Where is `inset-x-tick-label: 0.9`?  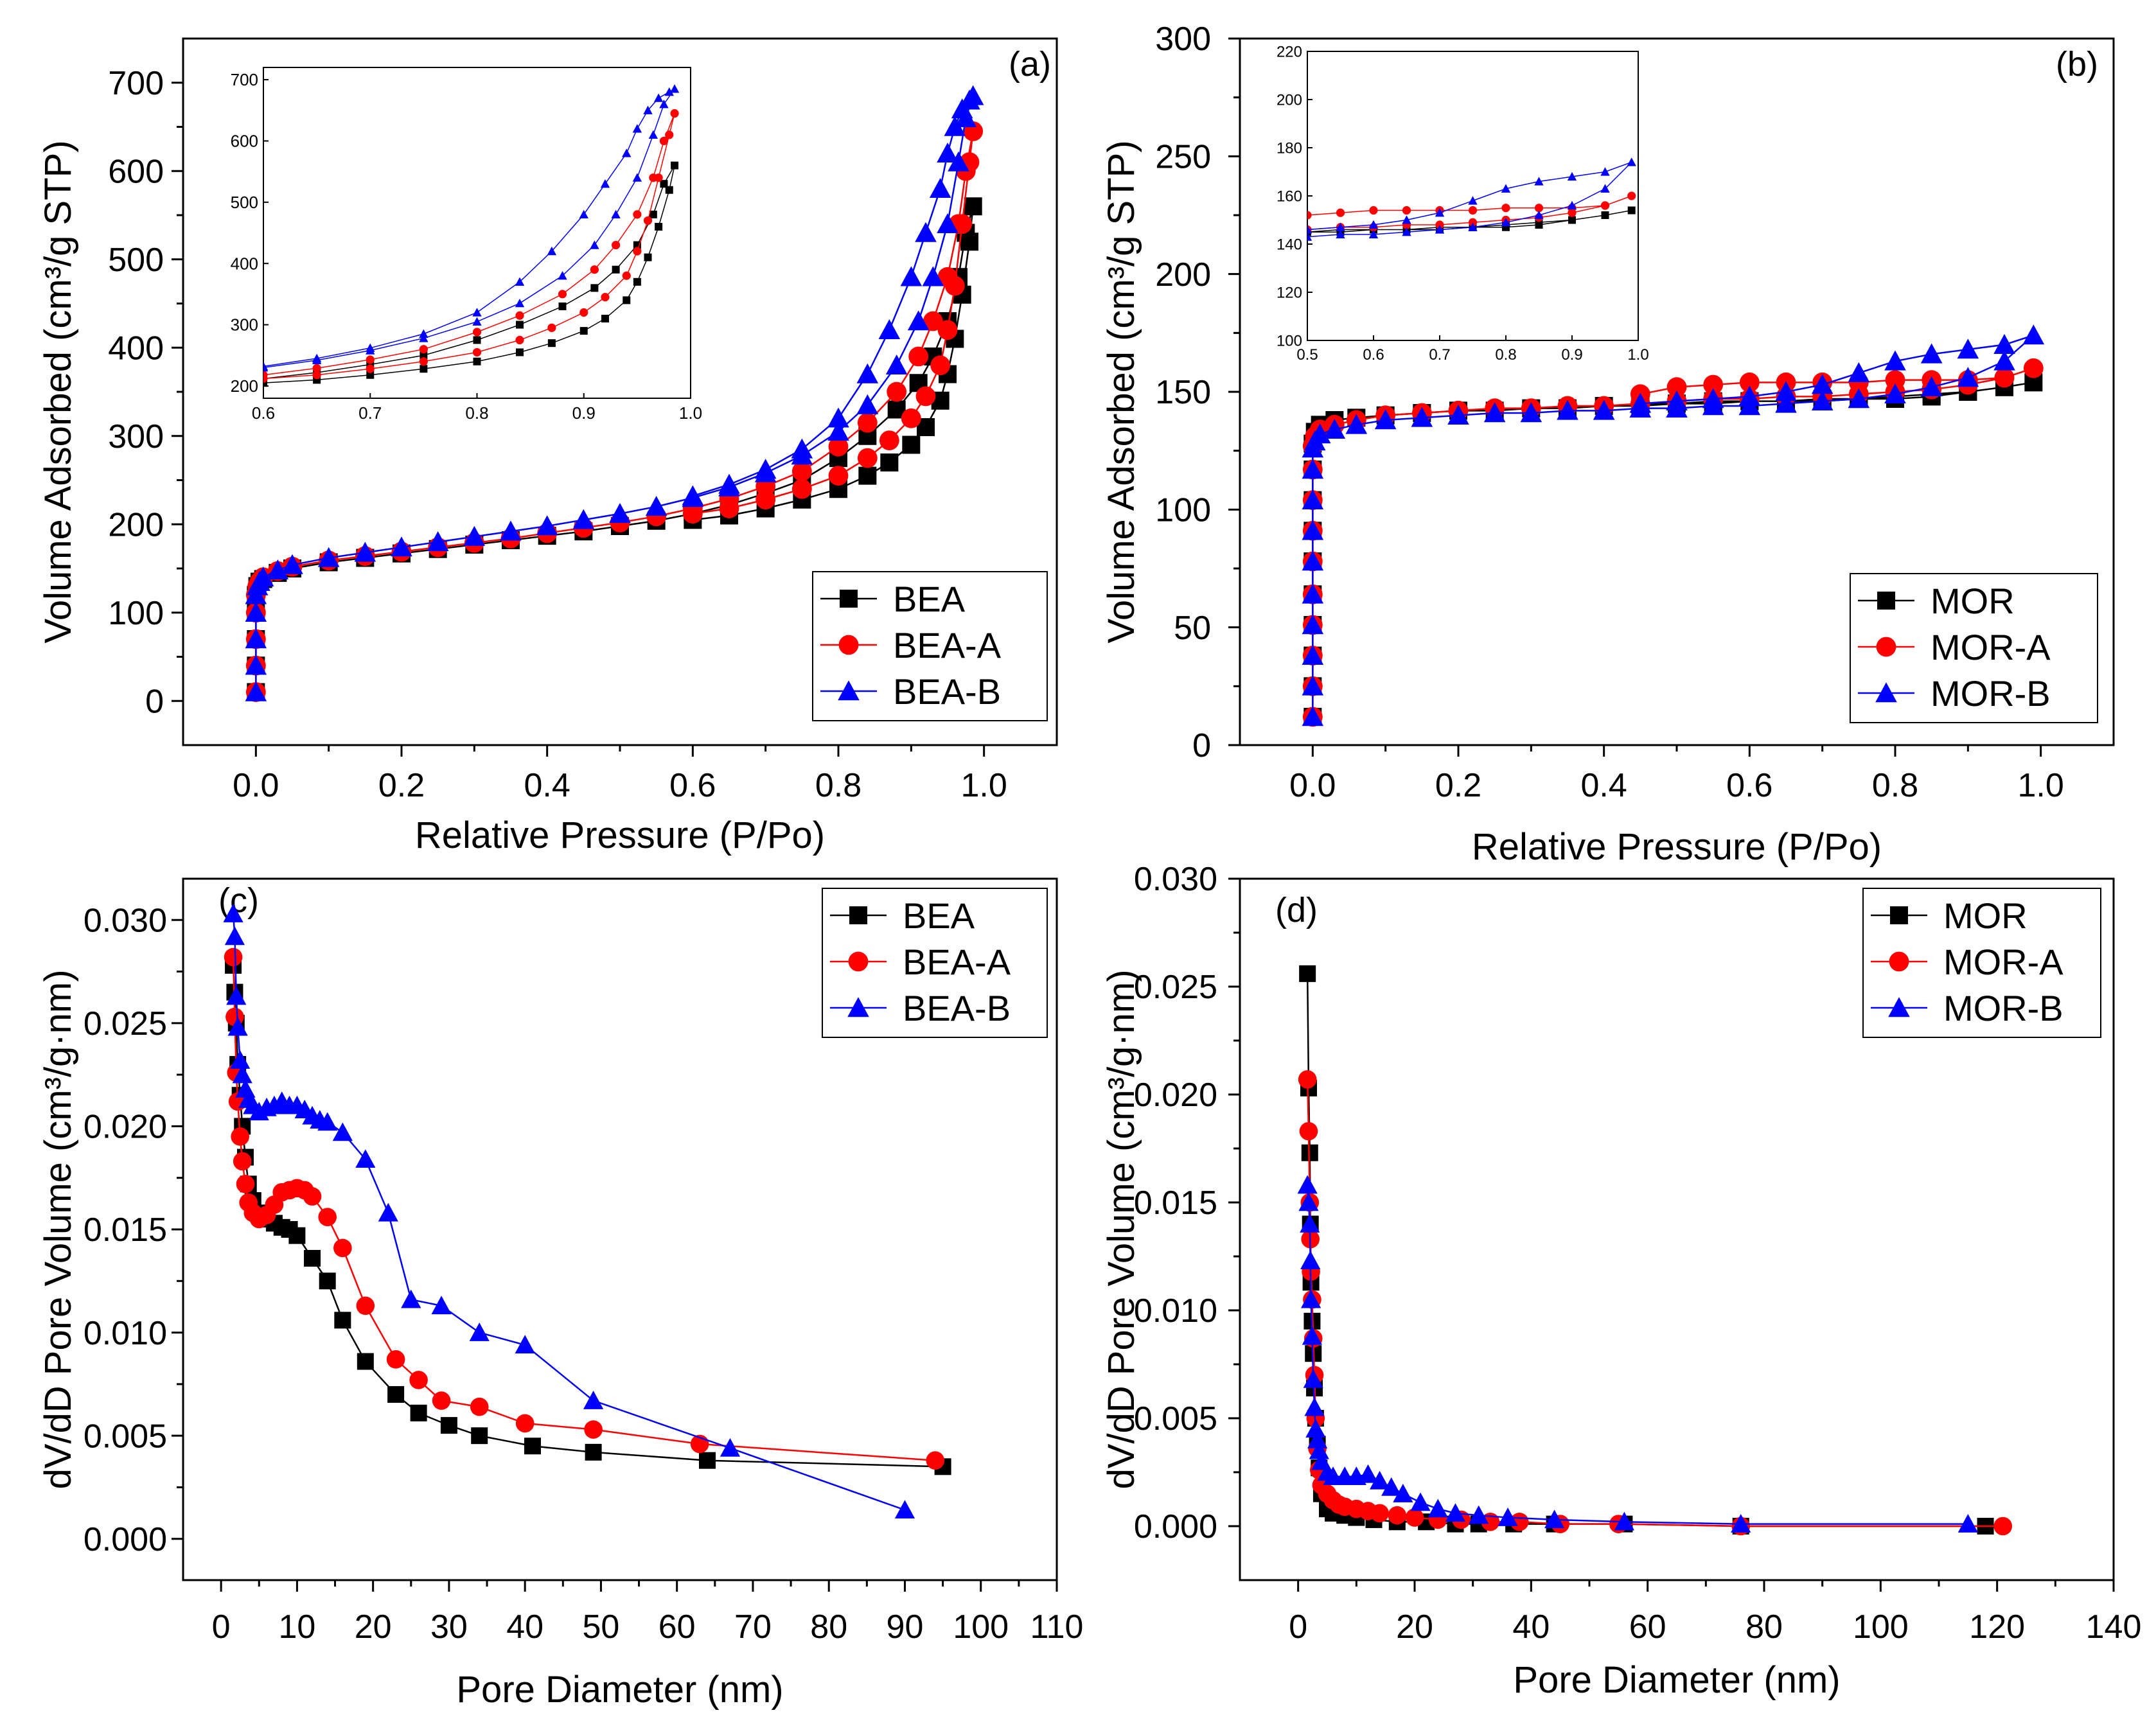
inset-x-tick-label: 0.9 is located at coordinates (584, 413).